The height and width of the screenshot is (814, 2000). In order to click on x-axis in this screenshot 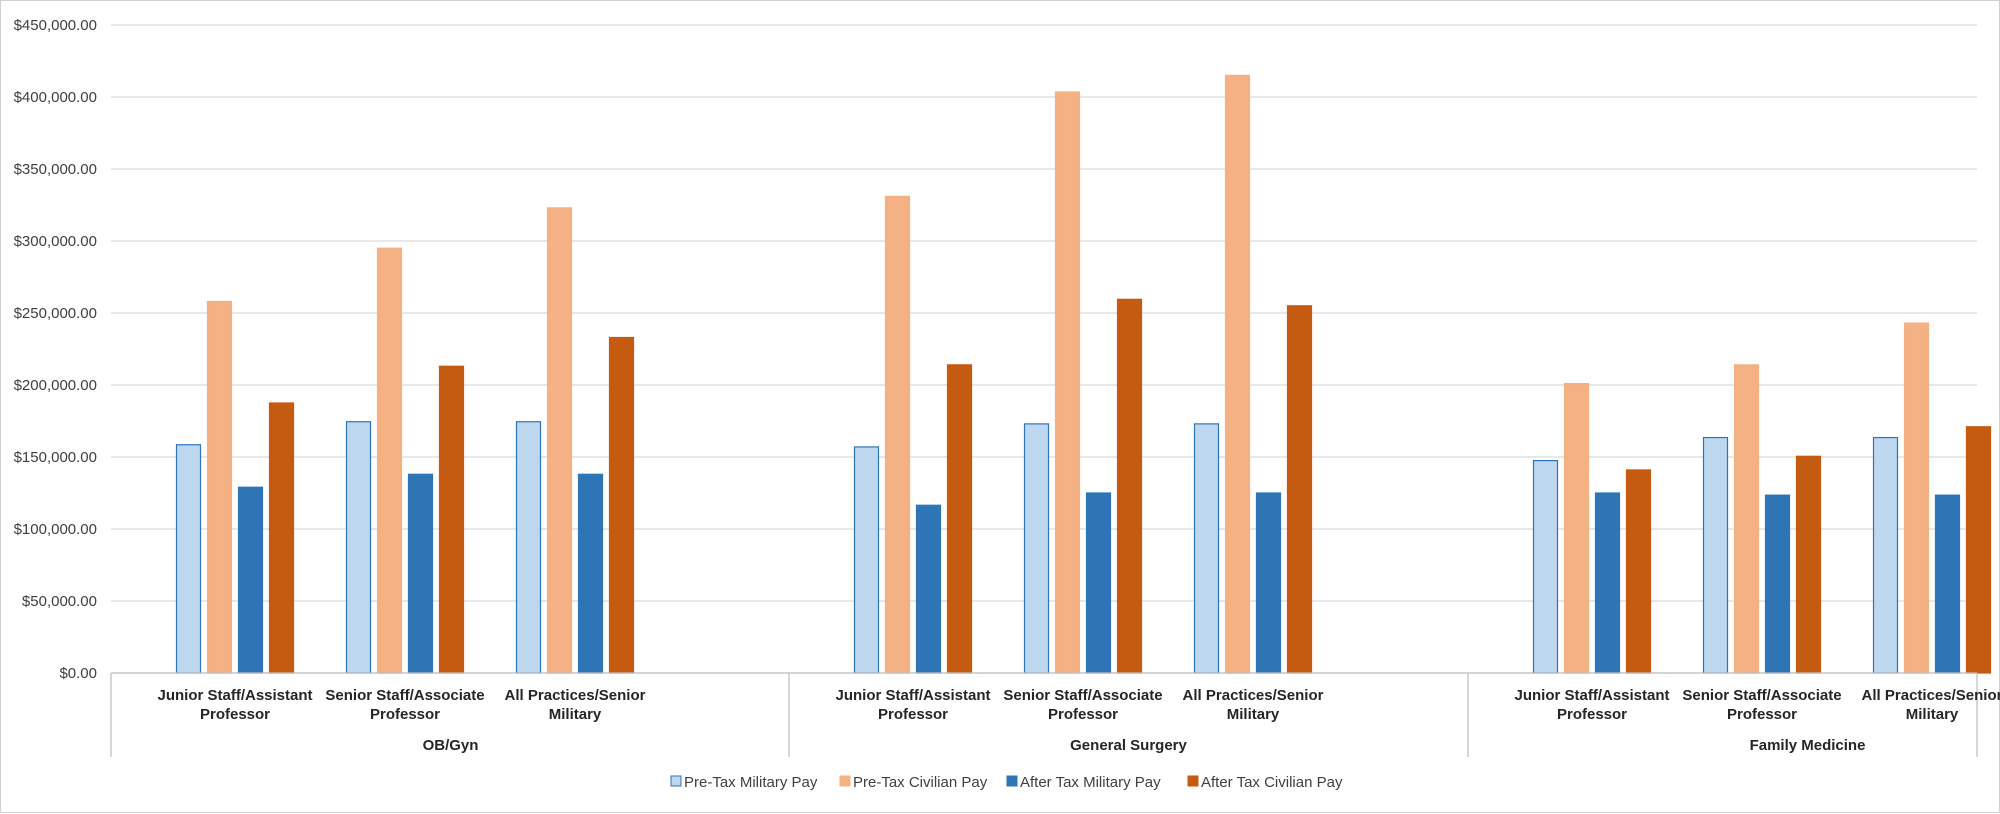, I will do `click(1044, 714)`.